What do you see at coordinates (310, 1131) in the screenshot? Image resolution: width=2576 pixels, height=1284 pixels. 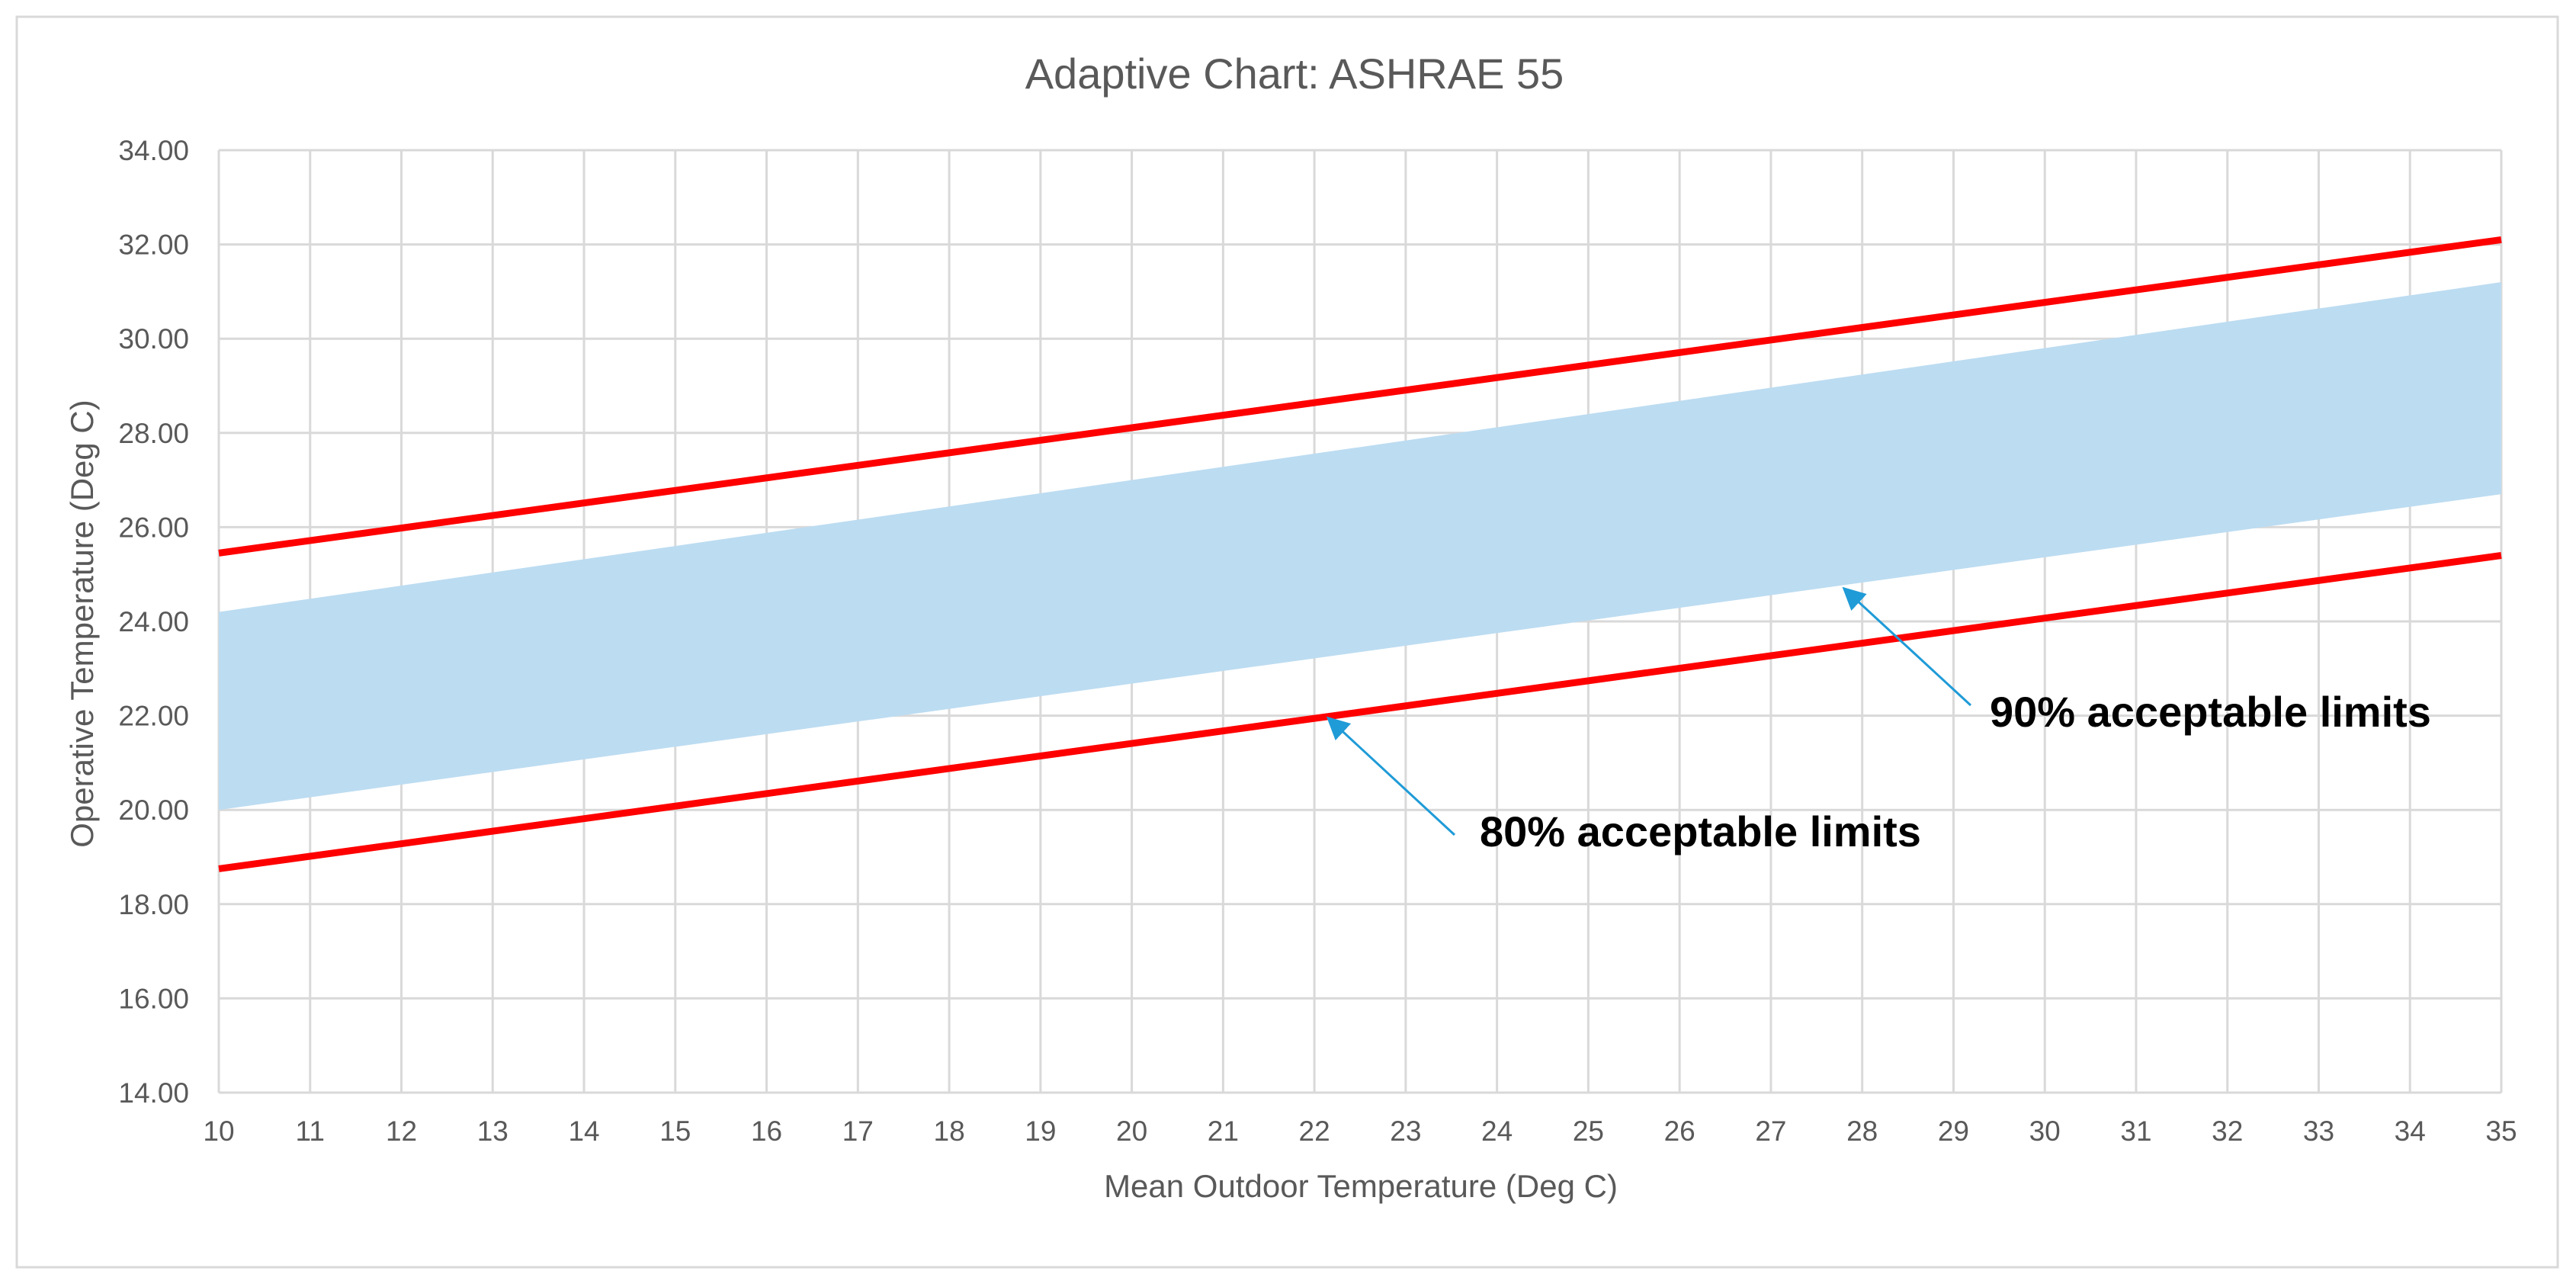 I see `x-tick-label: 11` at bounding box center [310, 1131].